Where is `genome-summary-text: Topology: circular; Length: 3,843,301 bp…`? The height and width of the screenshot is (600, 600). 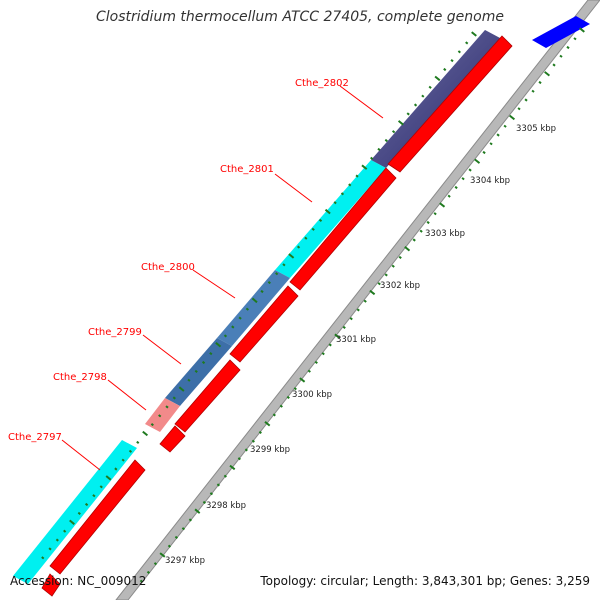 genome-summary-text: Topology: circular; Length: 3,843,301 bp… is located at coordinates (425, 581).